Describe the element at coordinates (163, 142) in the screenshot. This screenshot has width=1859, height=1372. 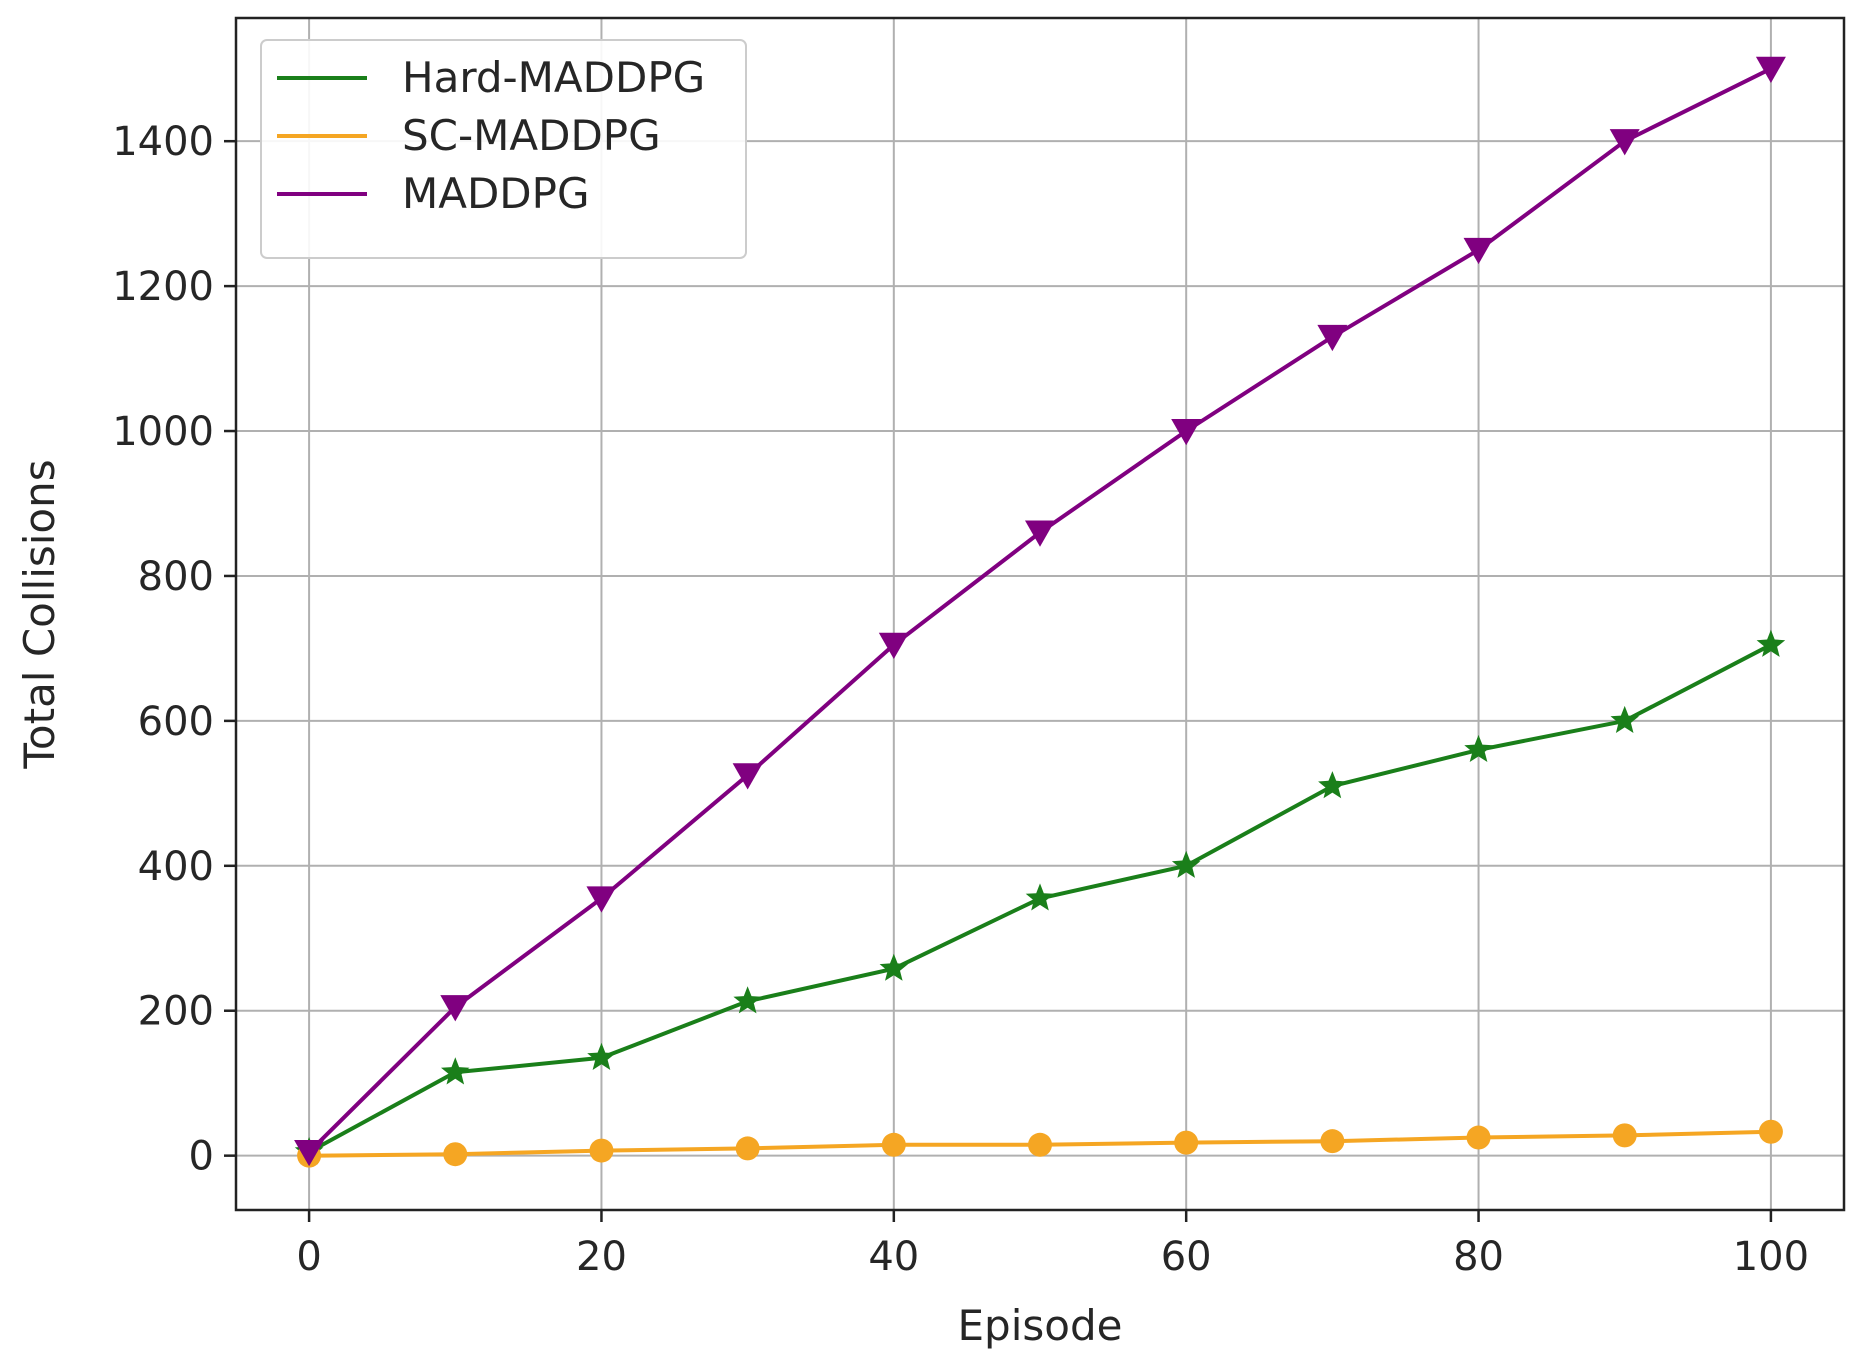
I see `y-tick-label: 1400` at that location.